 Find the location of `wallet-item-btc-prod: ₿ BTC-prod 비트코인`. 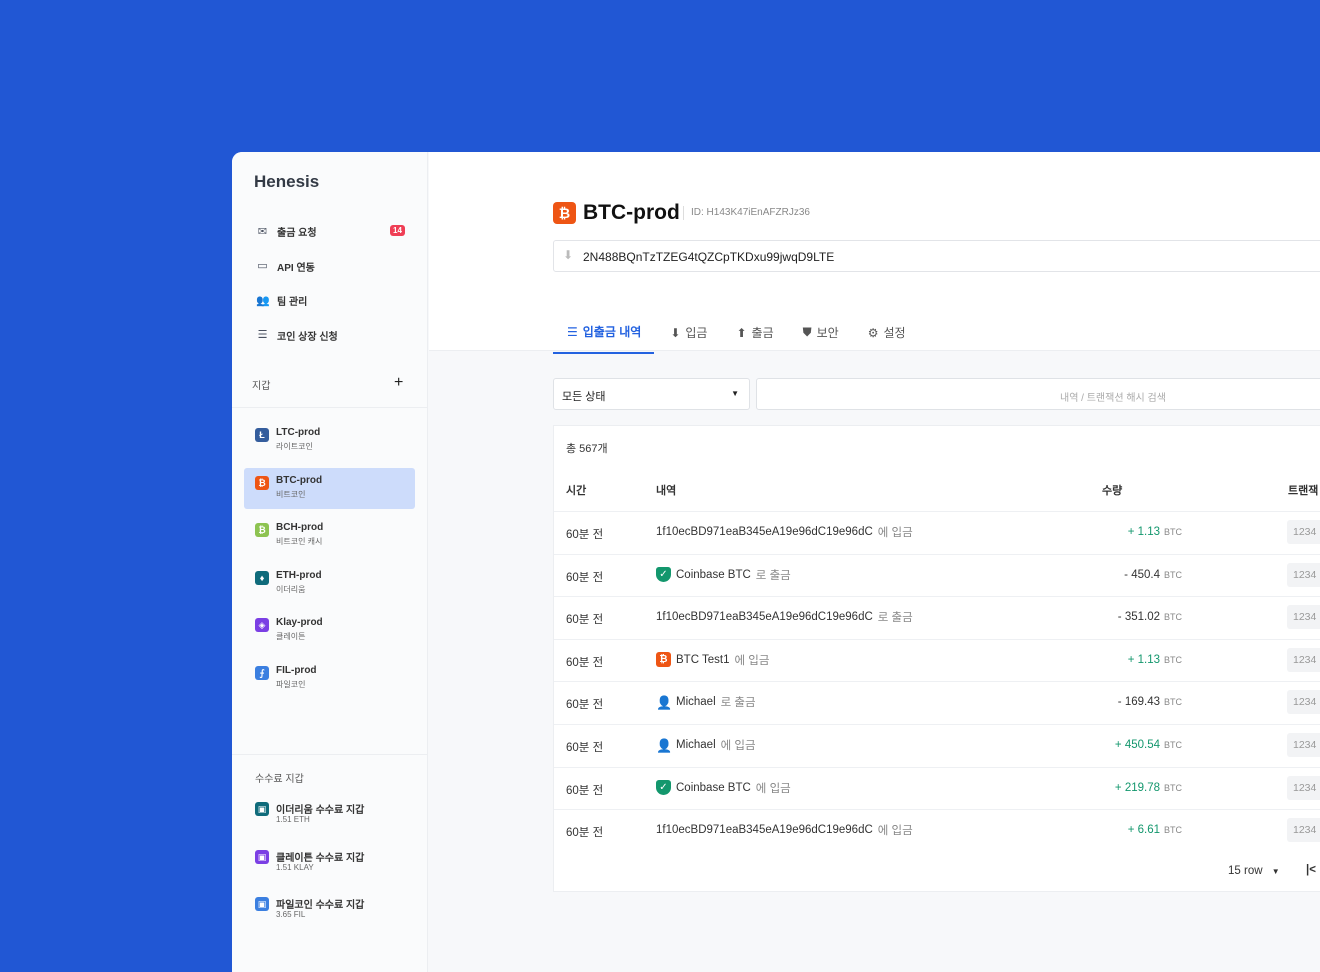

wallet-item-btc-prod: ₿ BTC-prod 비트코인 is located at coordinates (329, 488).